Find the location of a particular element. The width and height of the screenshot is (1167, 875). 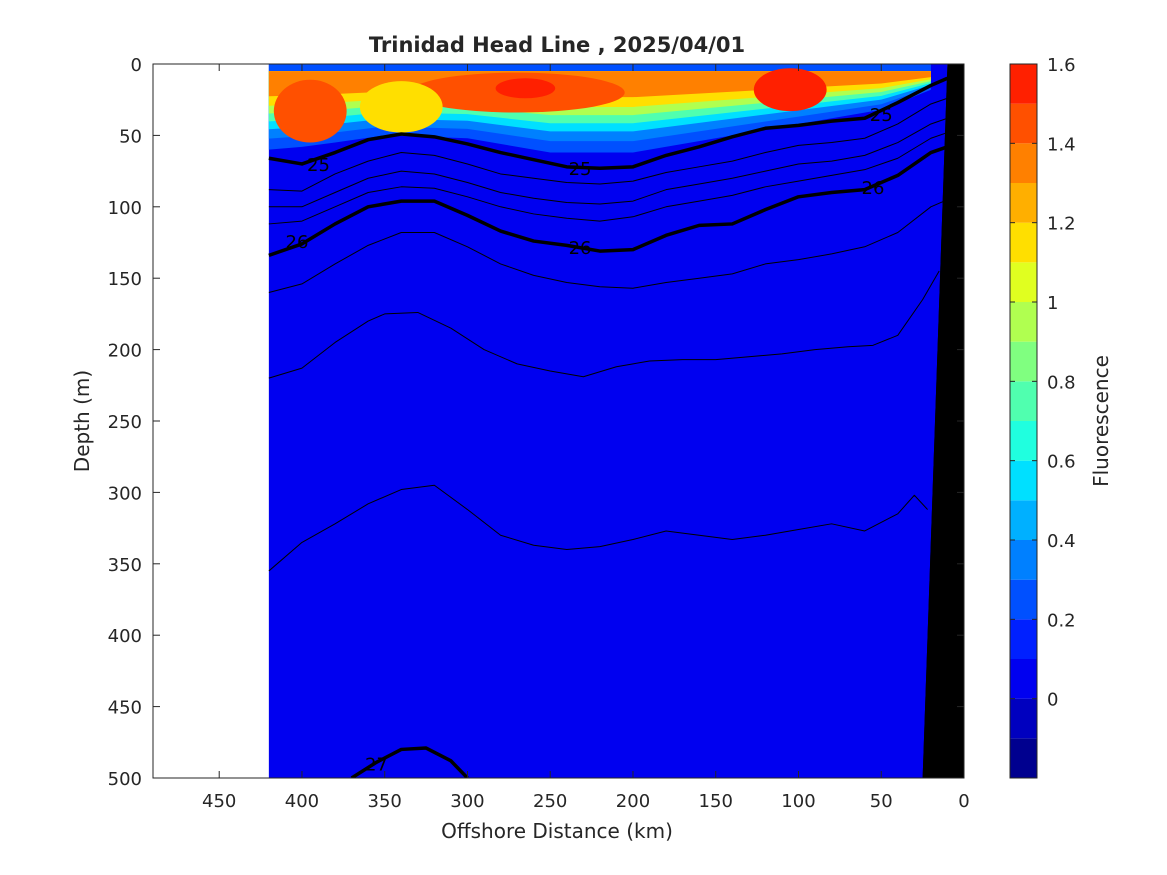

y-tick-label: 50 is located at coordinates (130, 136).